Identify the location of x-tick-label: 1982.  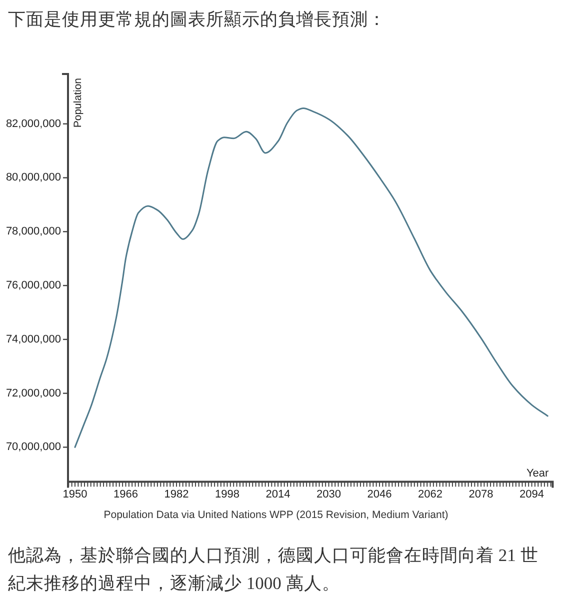
(176, 494).